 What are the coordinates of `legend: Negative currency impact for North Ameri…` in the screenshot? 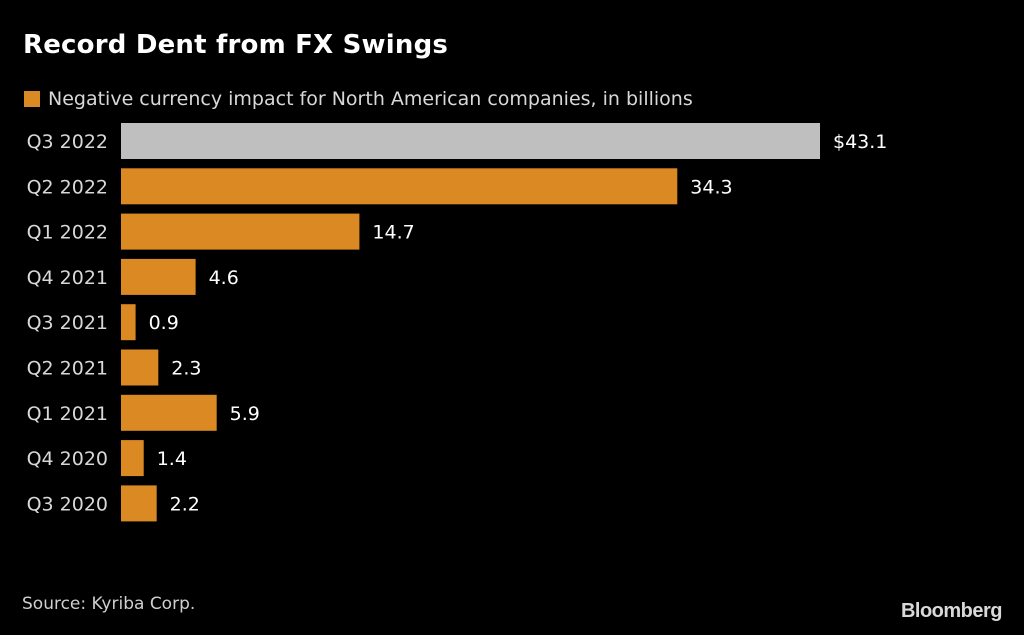 It's located at (358, 99).